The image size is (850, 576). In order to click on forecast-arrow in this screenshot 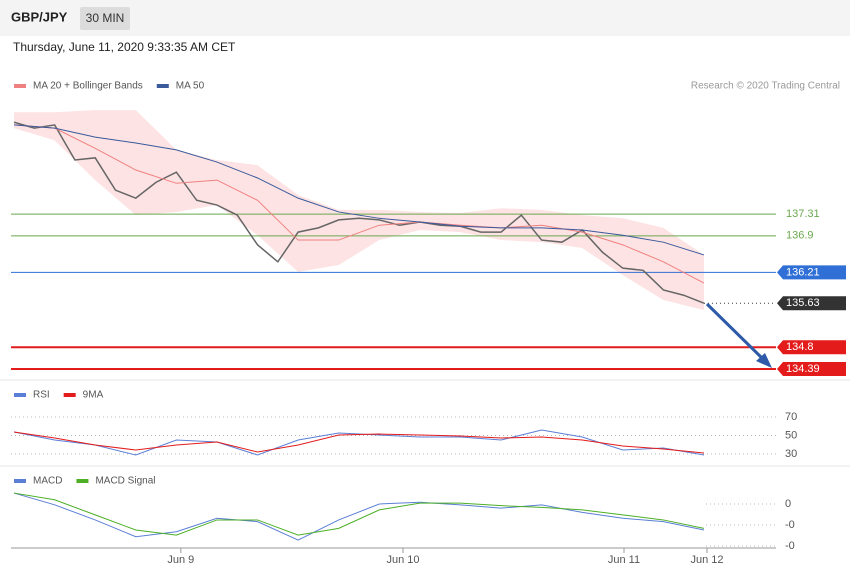, I will do `click(735, 332)`.